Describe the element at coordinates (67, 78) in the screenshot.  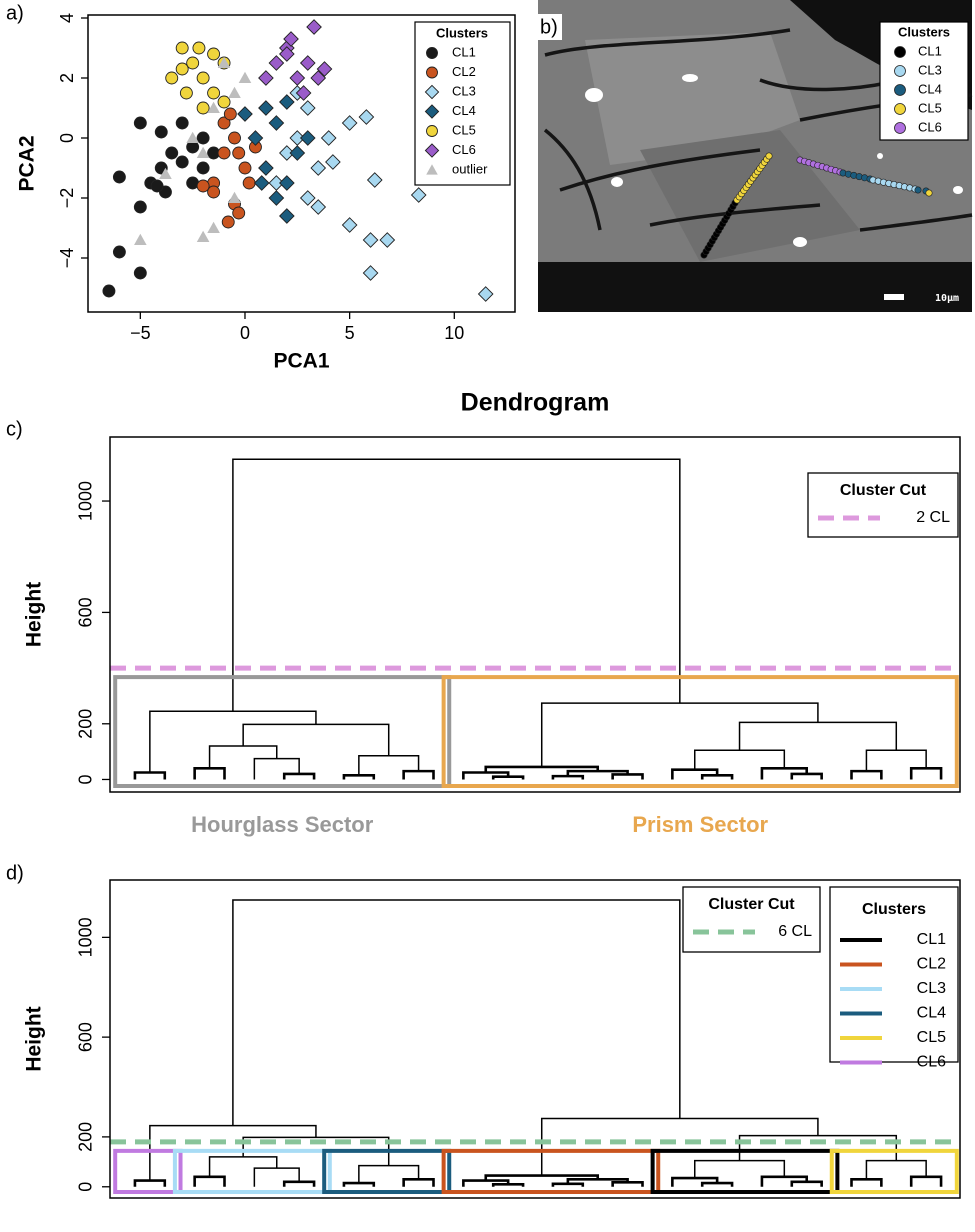
I see `y-tick-label: 2` at that location.